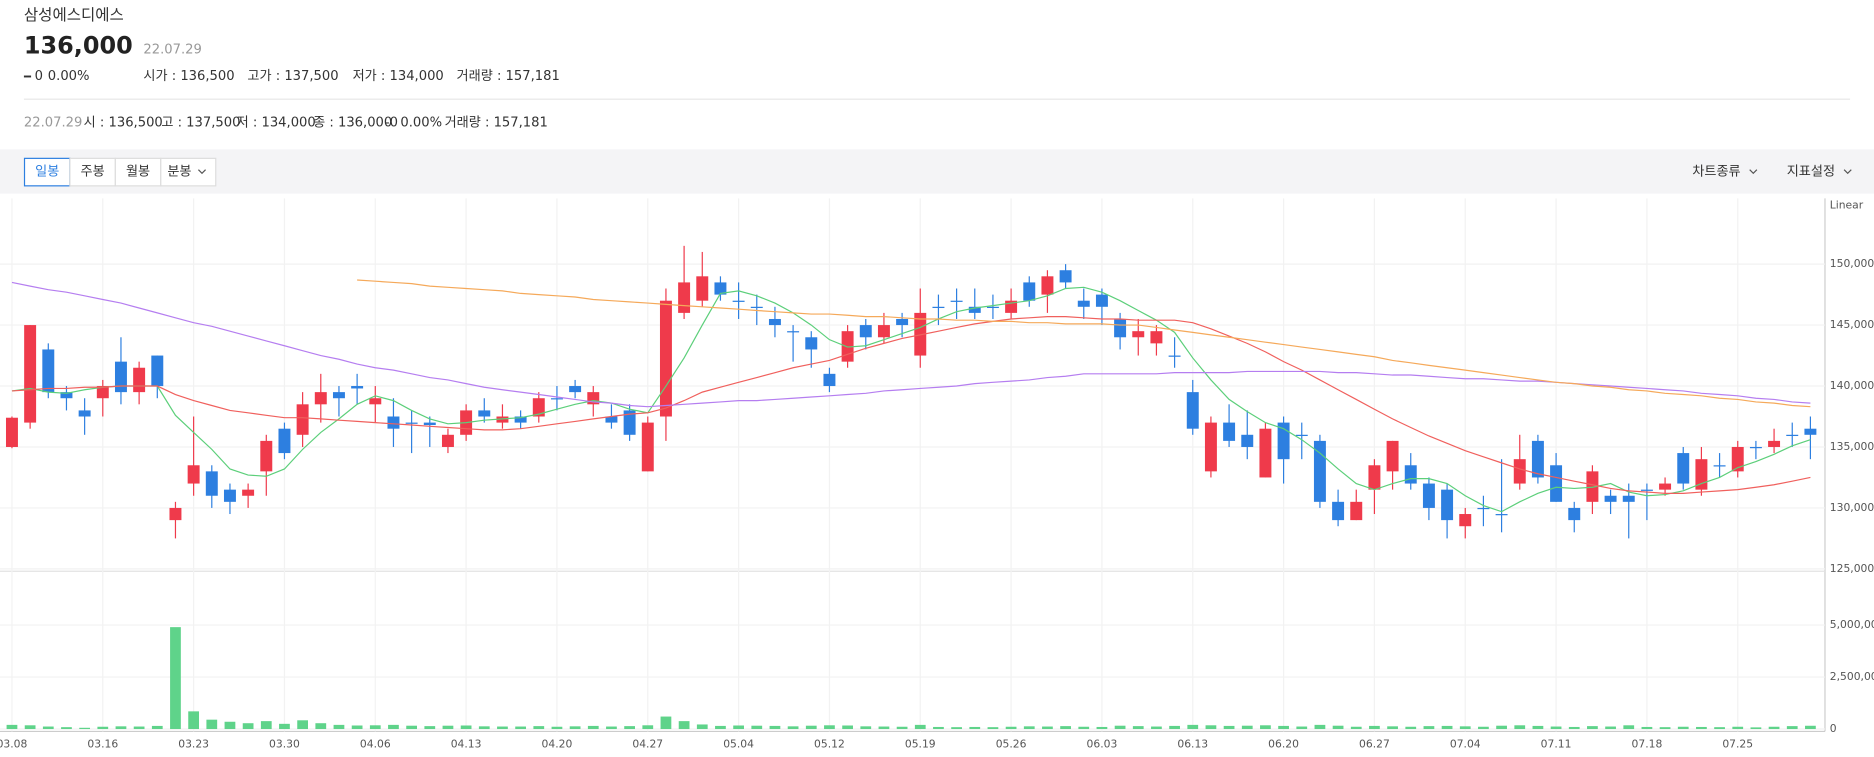 The width and height of the screenshot is (1874, 757). What do you see at coordinates (47, 172) in the screenshot?
I see `tab: 일봉` at bounding box center [47, 172].